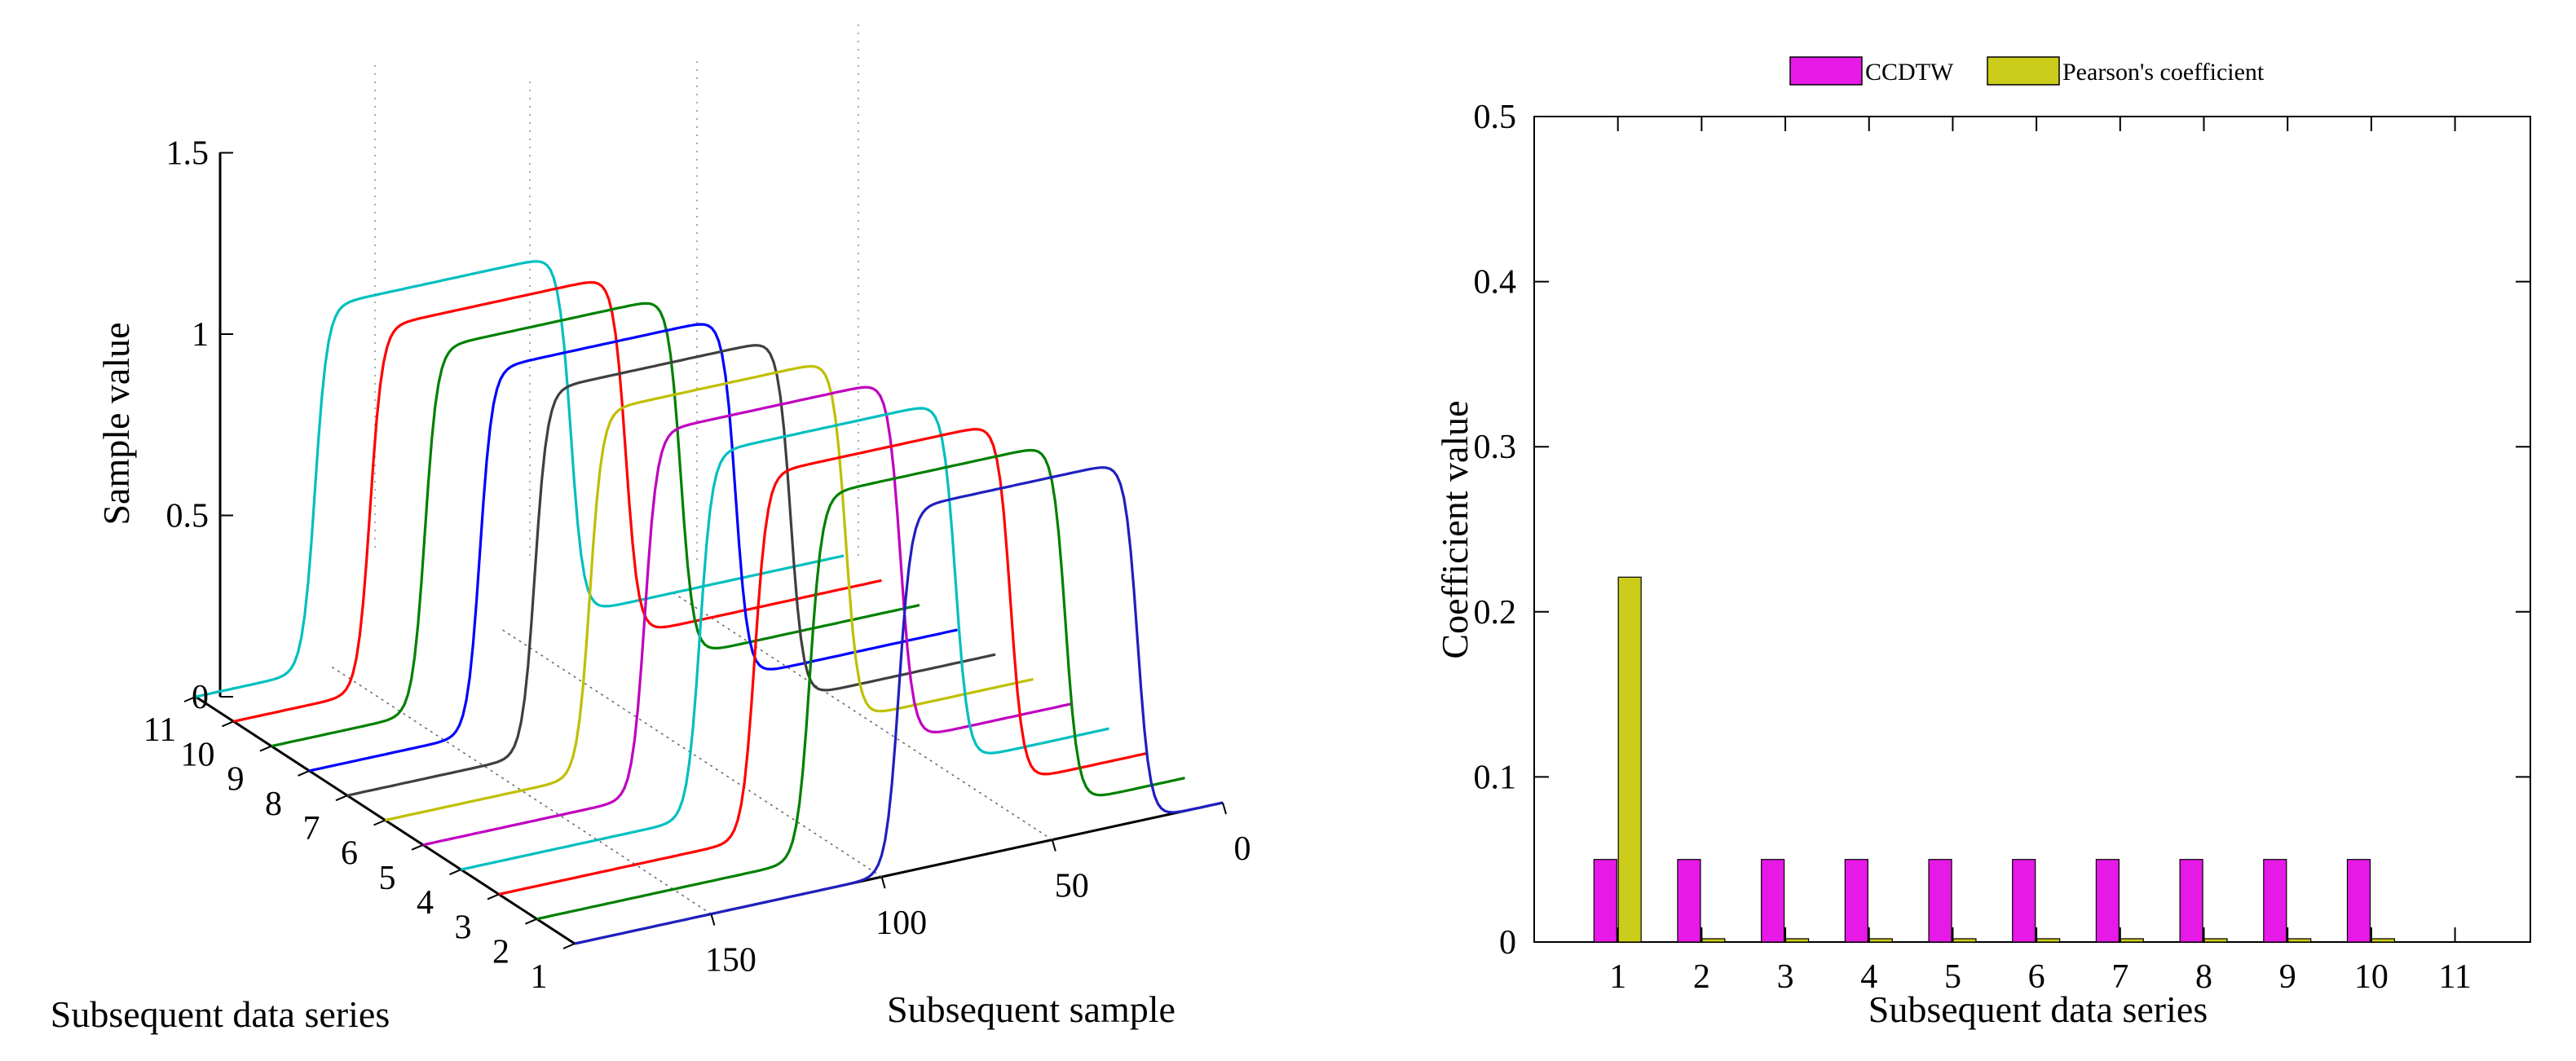 This screenshot has height=1061, width=2576. What do you see at coordinates (188, 516) in the screenshot?
I see `z-tick-label: 0.5` at bounding box center [188, 516].